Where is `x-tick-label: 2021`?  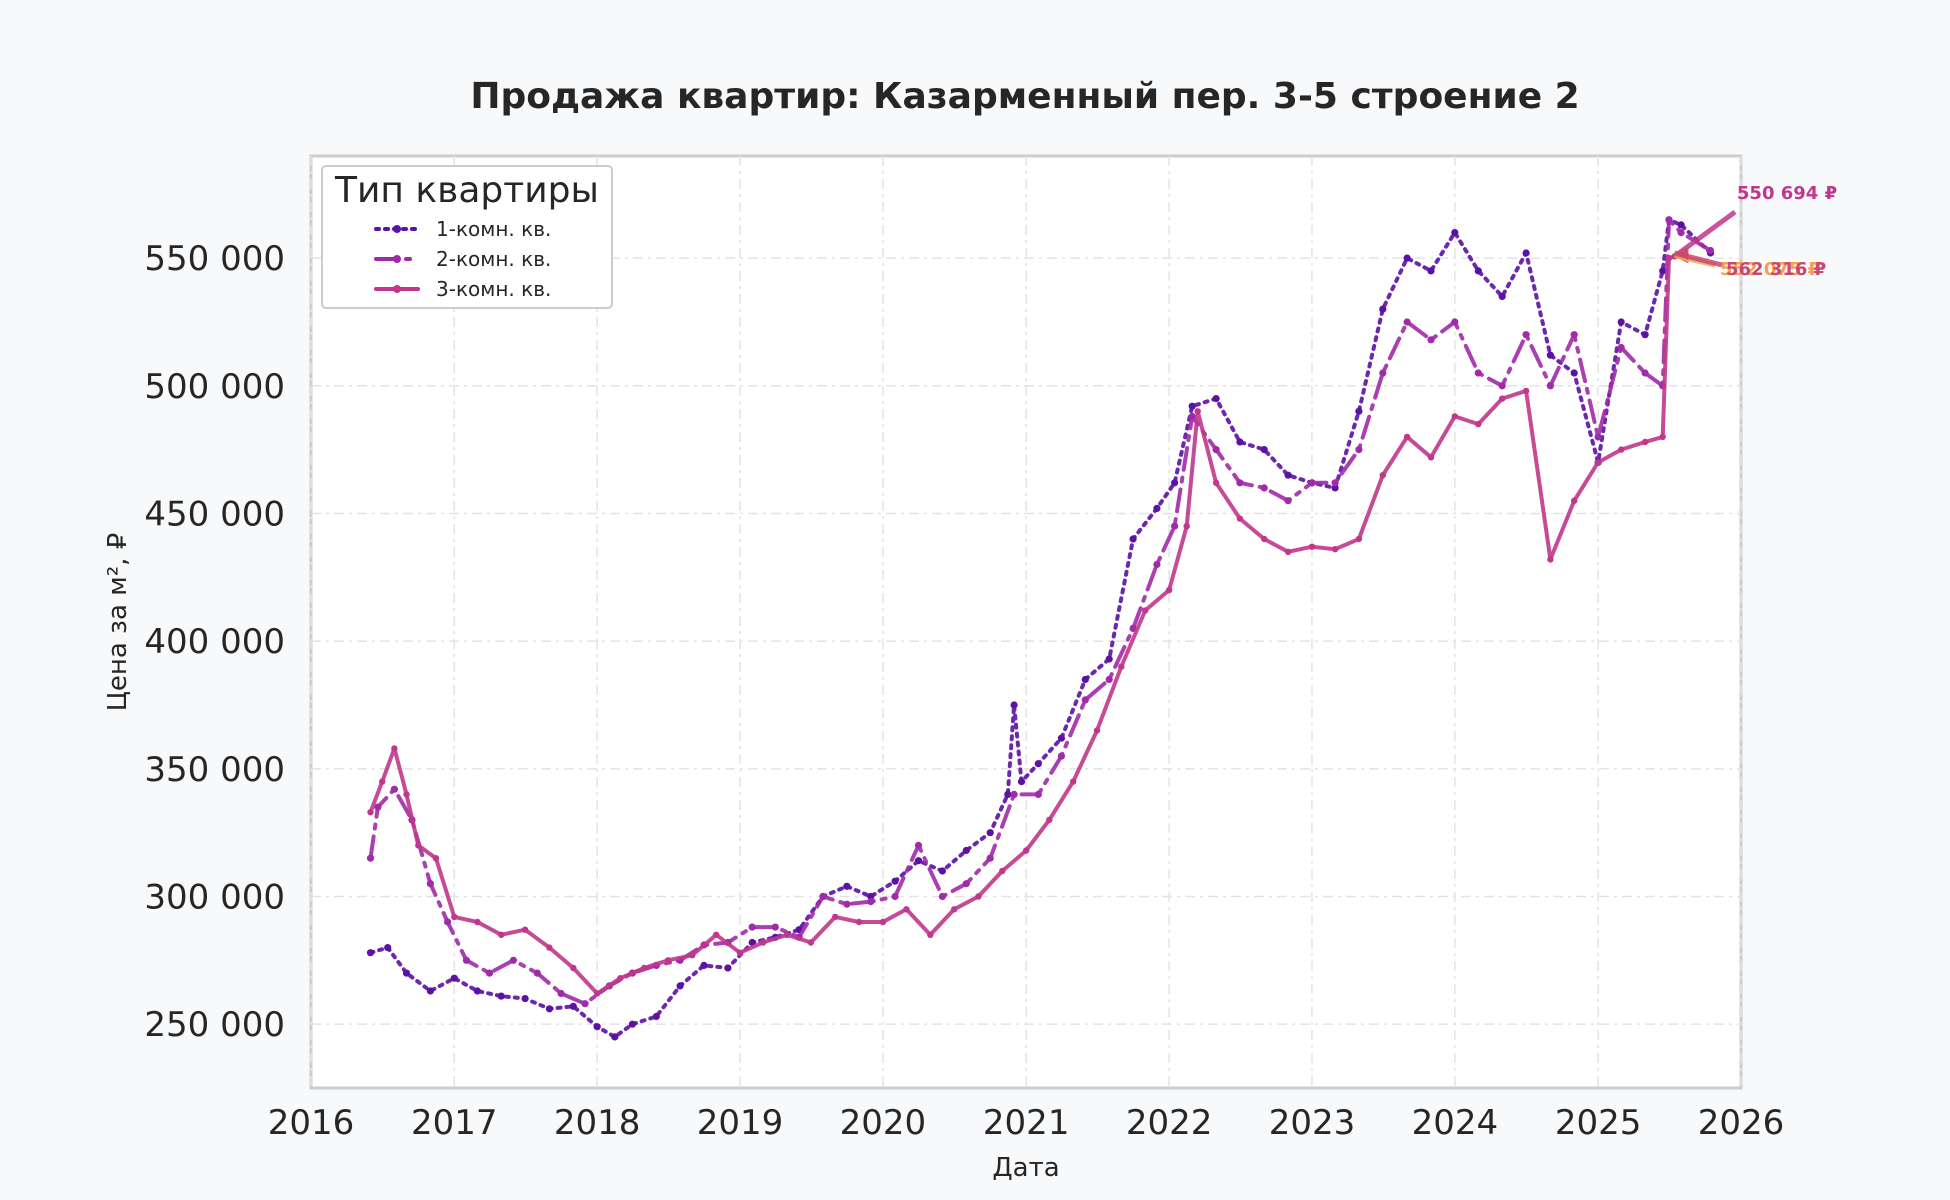 x-tick-label: 2021 is located at coordinates (1026, 1123).